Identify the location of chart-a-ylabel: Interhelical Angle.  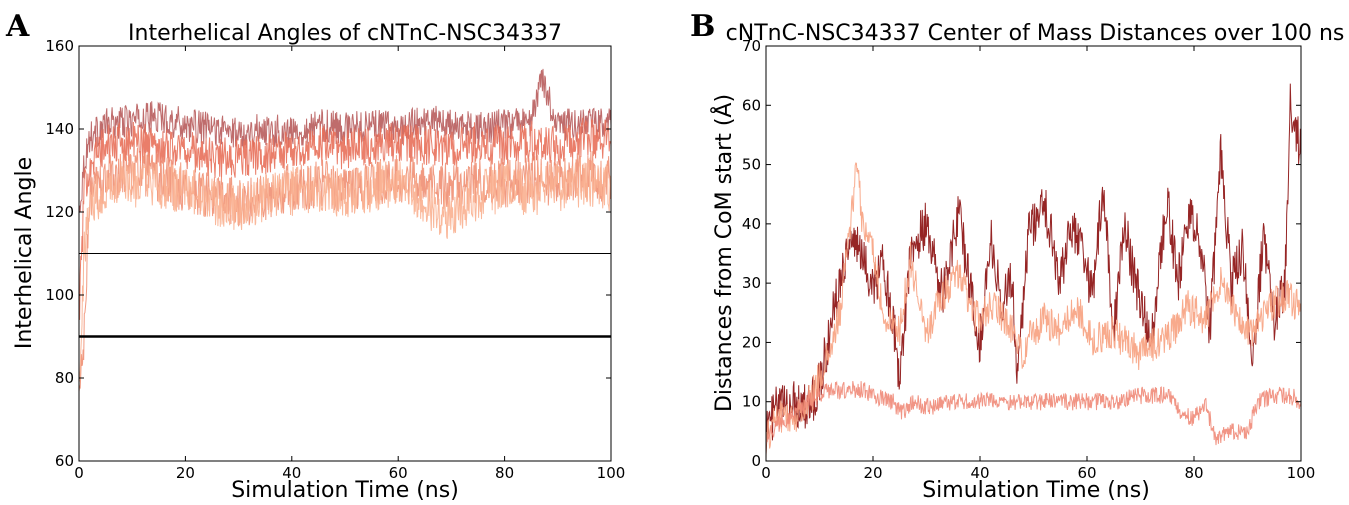
(24, 253).